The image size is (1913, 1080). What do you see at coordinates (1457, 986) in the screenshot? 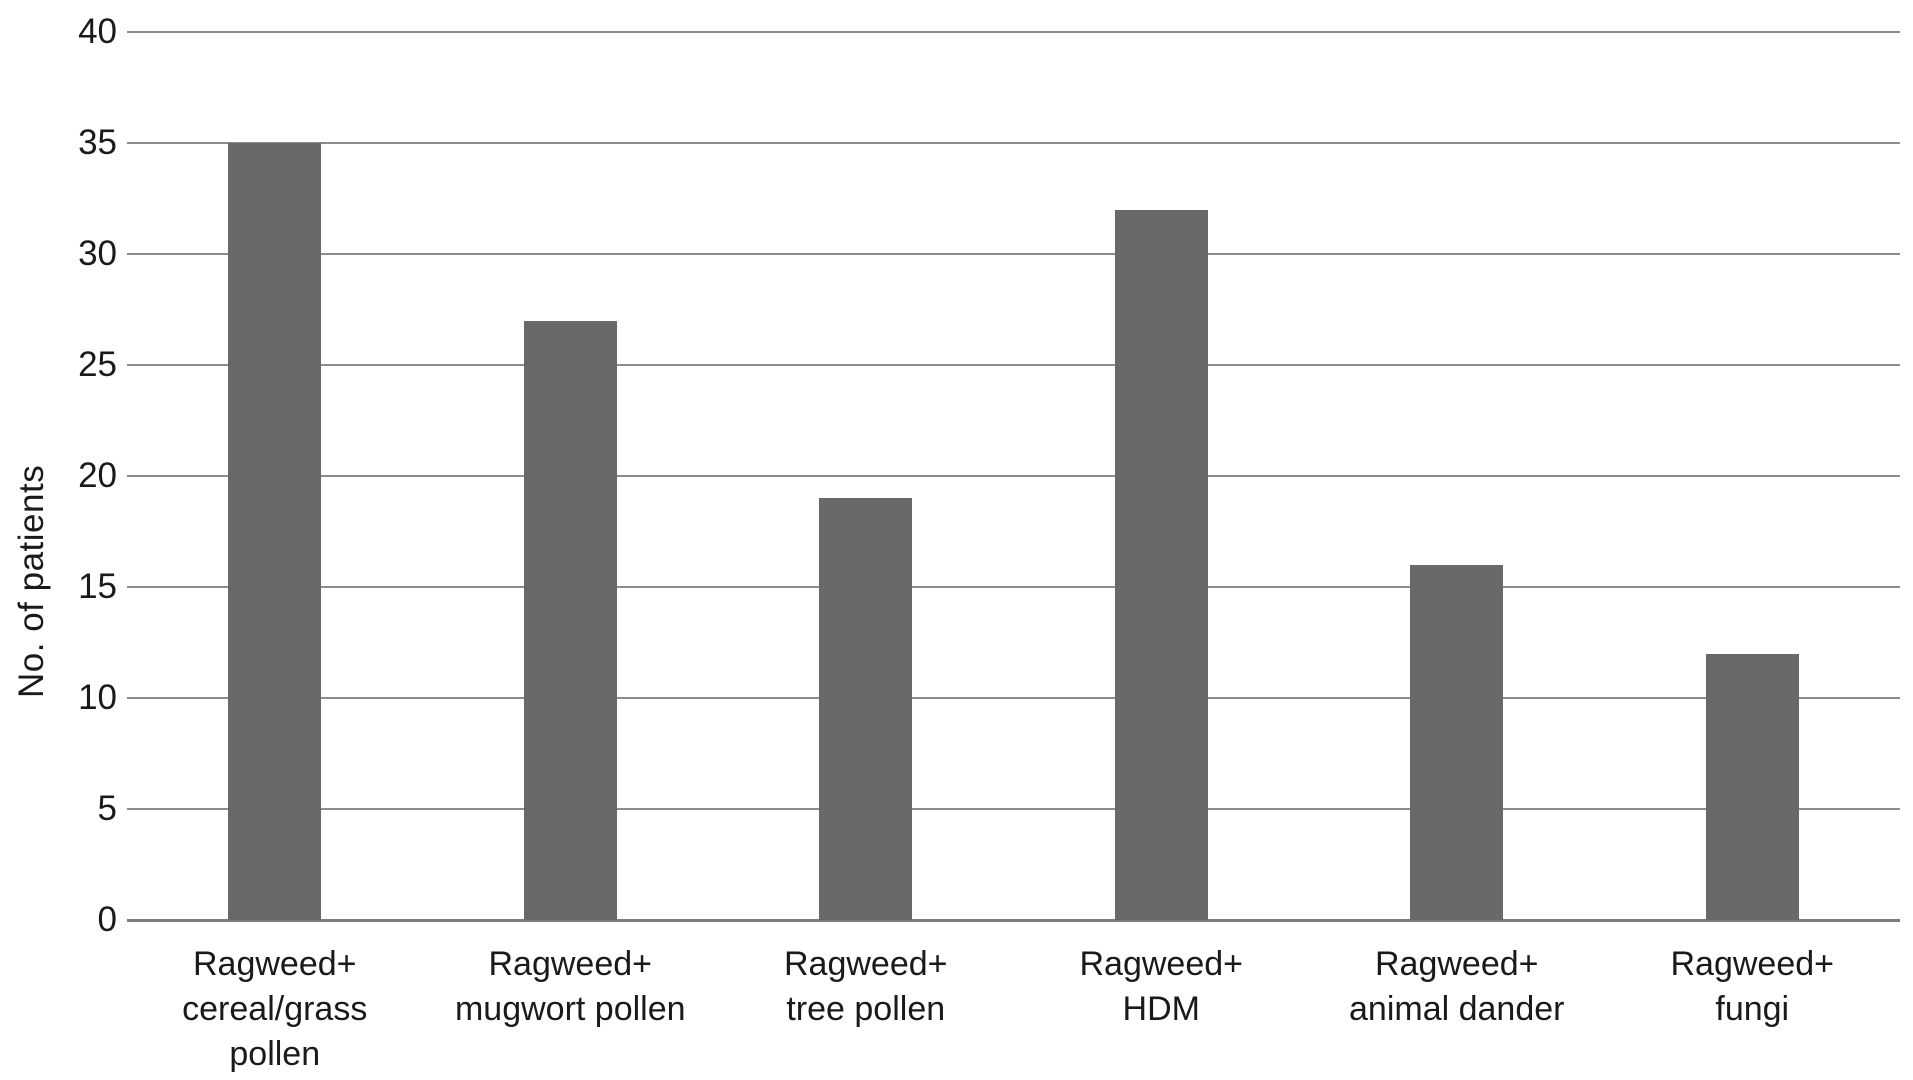
I see `x-category-label: Ragweed+ animal dander` at bounding box center [1457, 986].